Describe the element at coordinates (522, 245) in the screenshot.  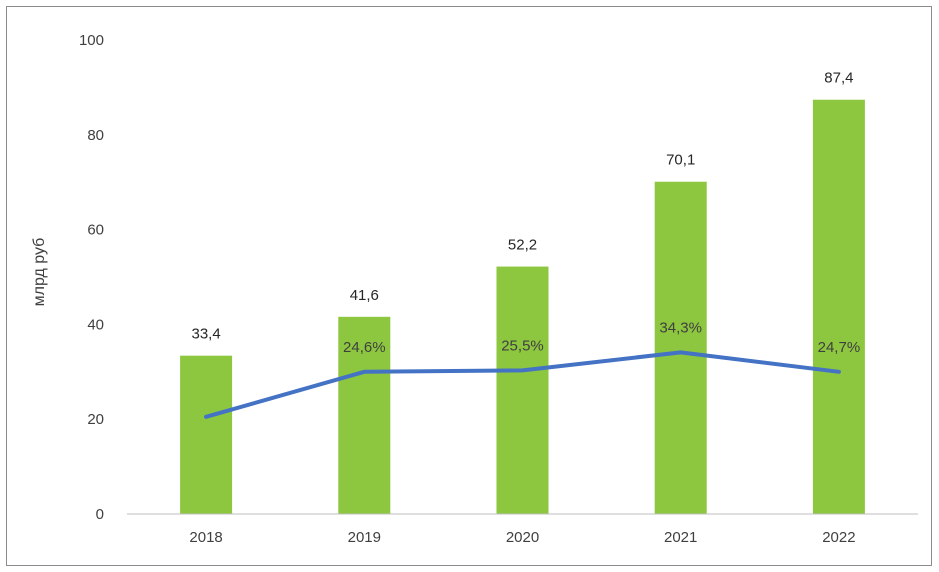
I see `bar-value-label: 52,2` at that location.